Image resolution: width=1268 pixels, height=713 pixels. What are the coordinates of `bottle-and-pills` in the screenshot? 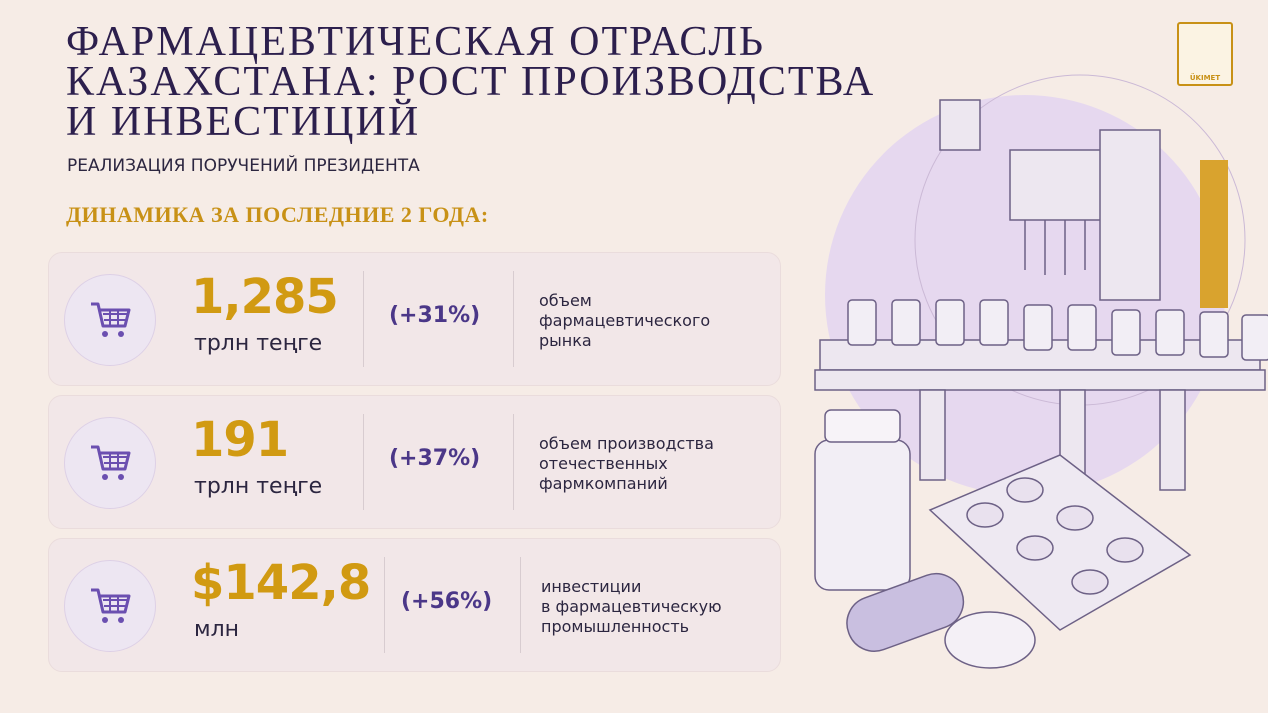 It's located at (1003, 539).